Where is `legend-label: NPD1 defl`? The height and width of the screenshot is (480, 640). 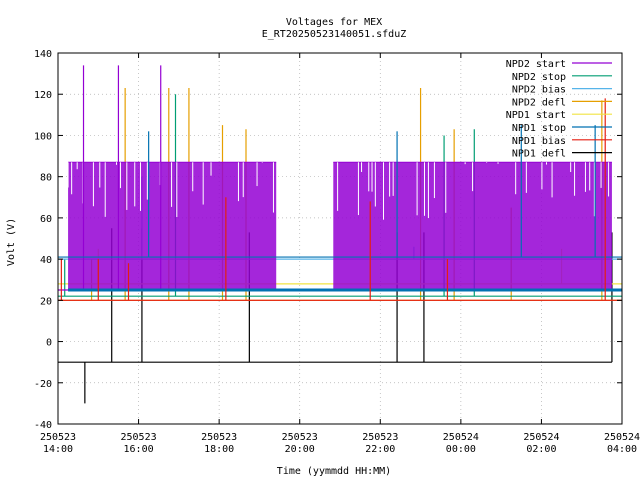
legend-label: NPD1 defl is located at coordinates (539, 154).